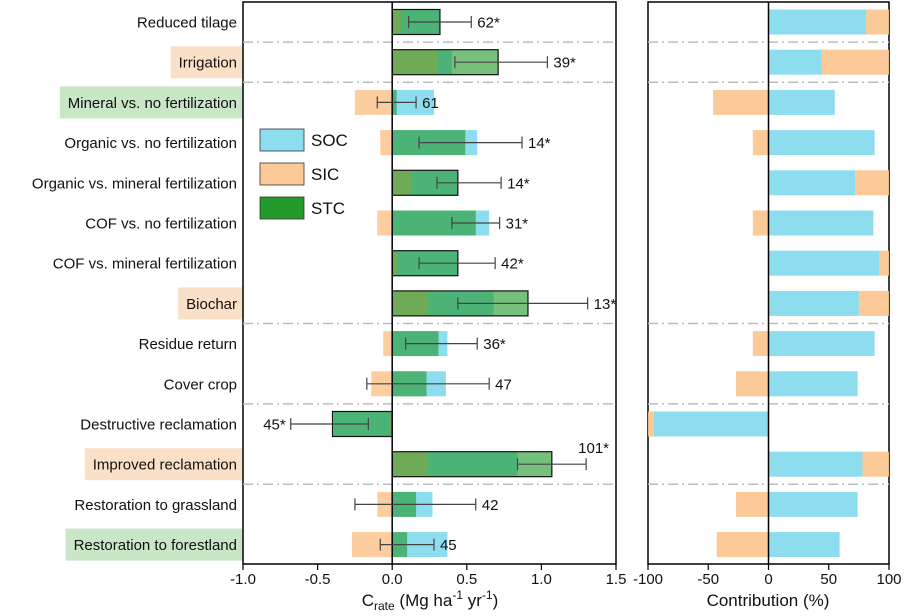  What do you see at coordinates (488, 23) in the screenshot?
I see `bar-annotation: 62*` at bounding box center [488, 23].